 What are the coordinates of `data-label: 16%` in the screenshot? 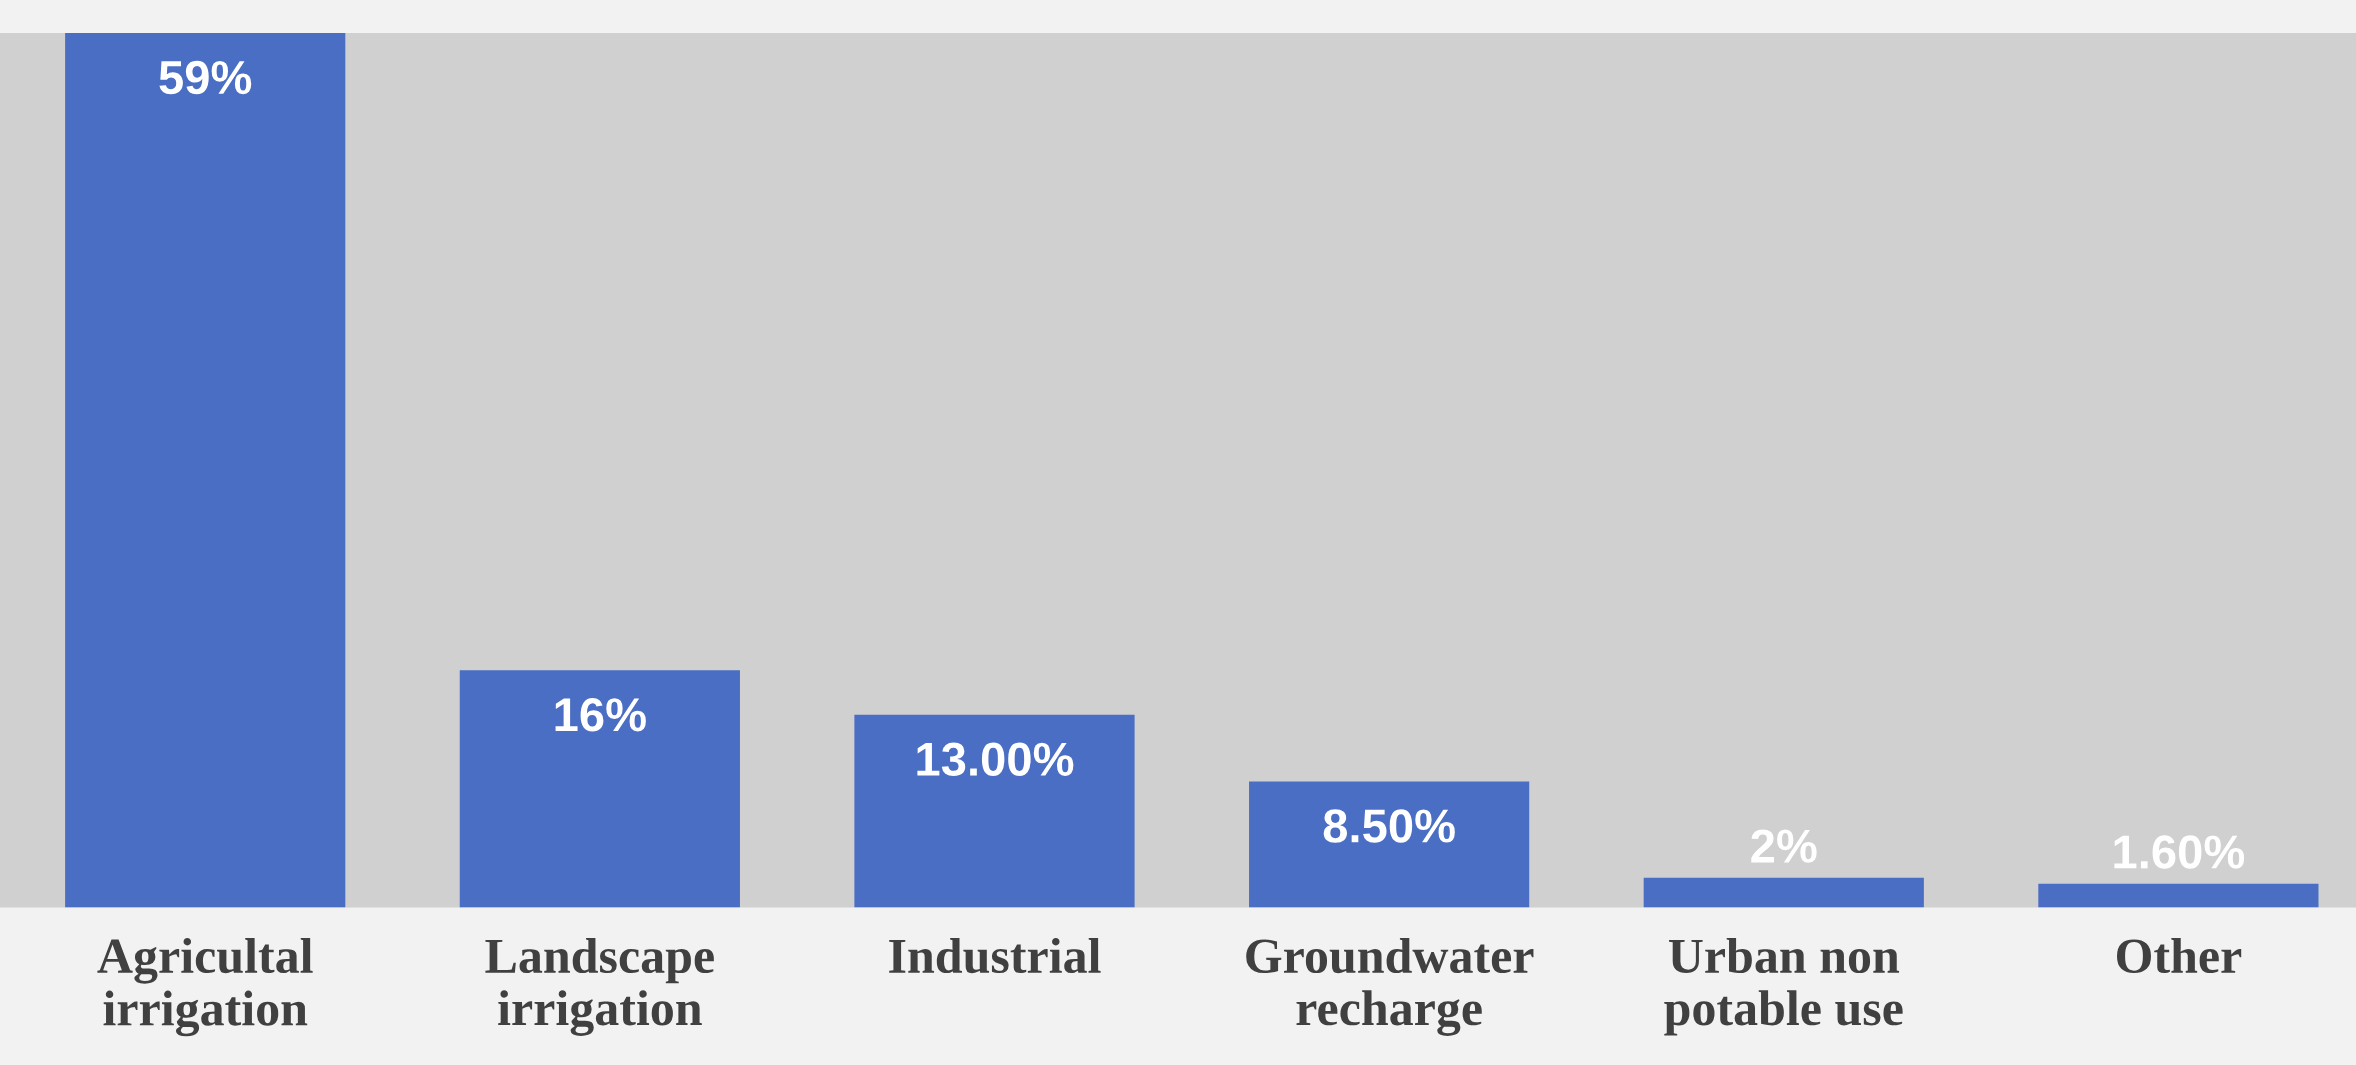 It's located at (600, 715).